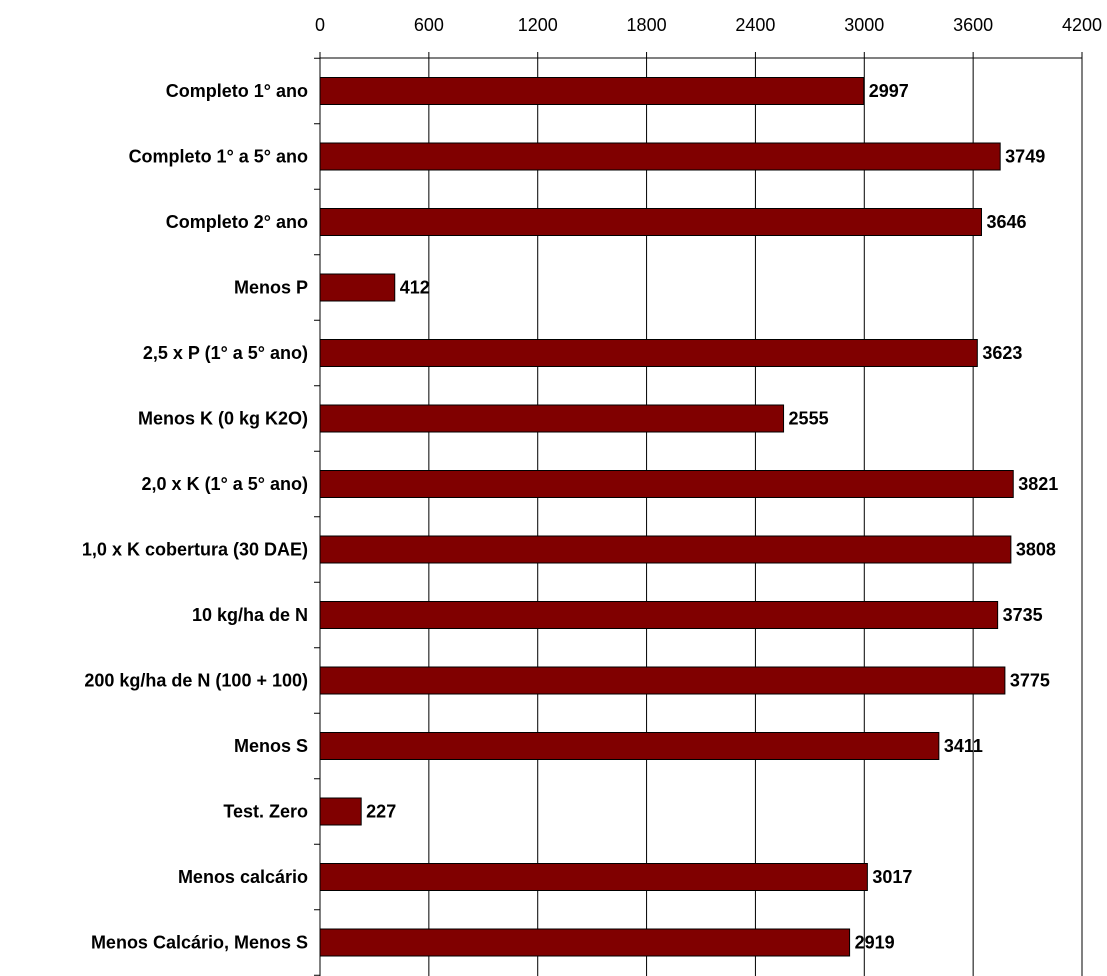 The height and width of the screenshot is (976, 1107). I want to click on x-tick-label-3600: 3600, so click(973, 25).